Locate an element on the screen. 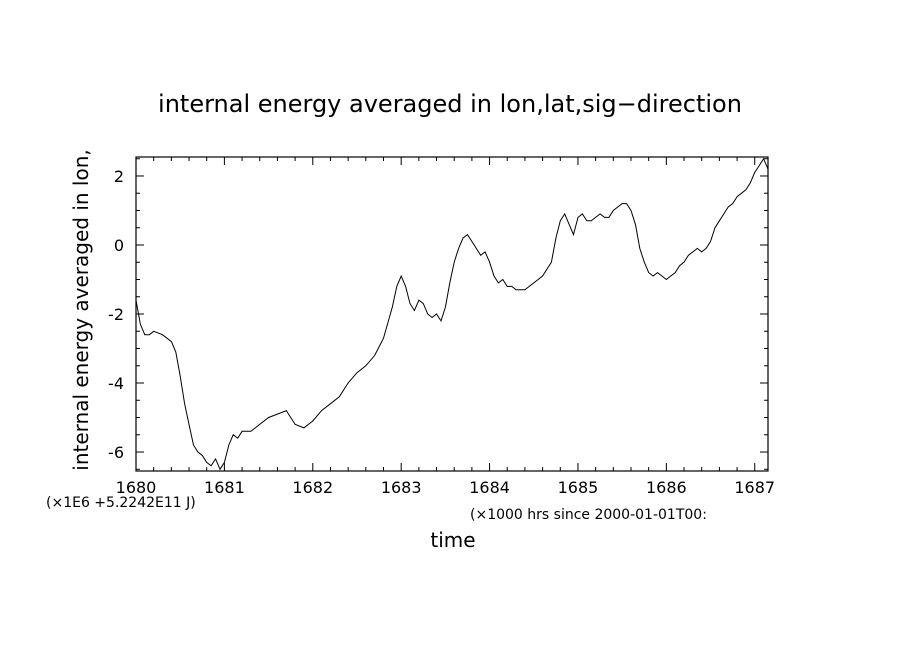 The width and height of the screenshot is (904, 654). y-scale-note: (×1E6 +5.2242E11 J) is located at coordinates (121, 503).